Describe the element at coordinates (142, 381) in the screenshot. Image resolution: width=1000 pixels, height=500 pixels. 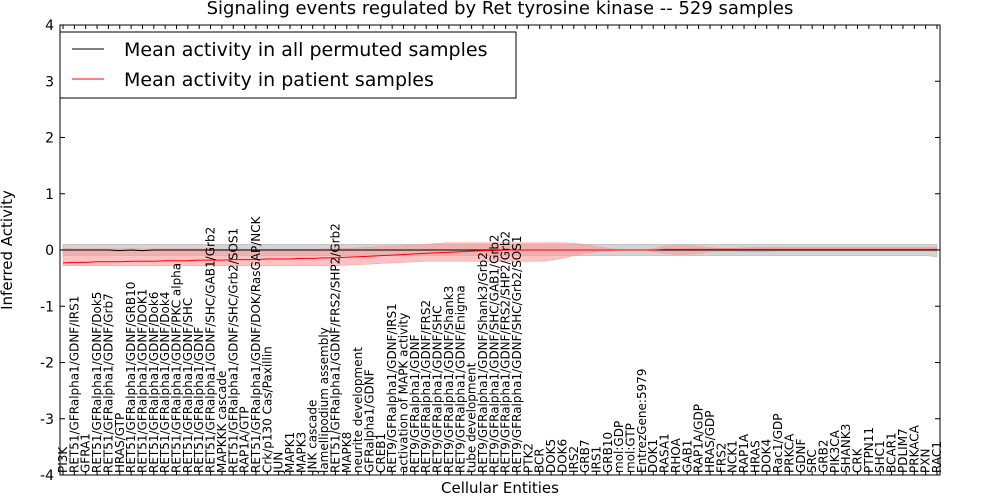
I see `x-tick-label: RET51/GFRalpha1/GDNF/DOK1` at that location.